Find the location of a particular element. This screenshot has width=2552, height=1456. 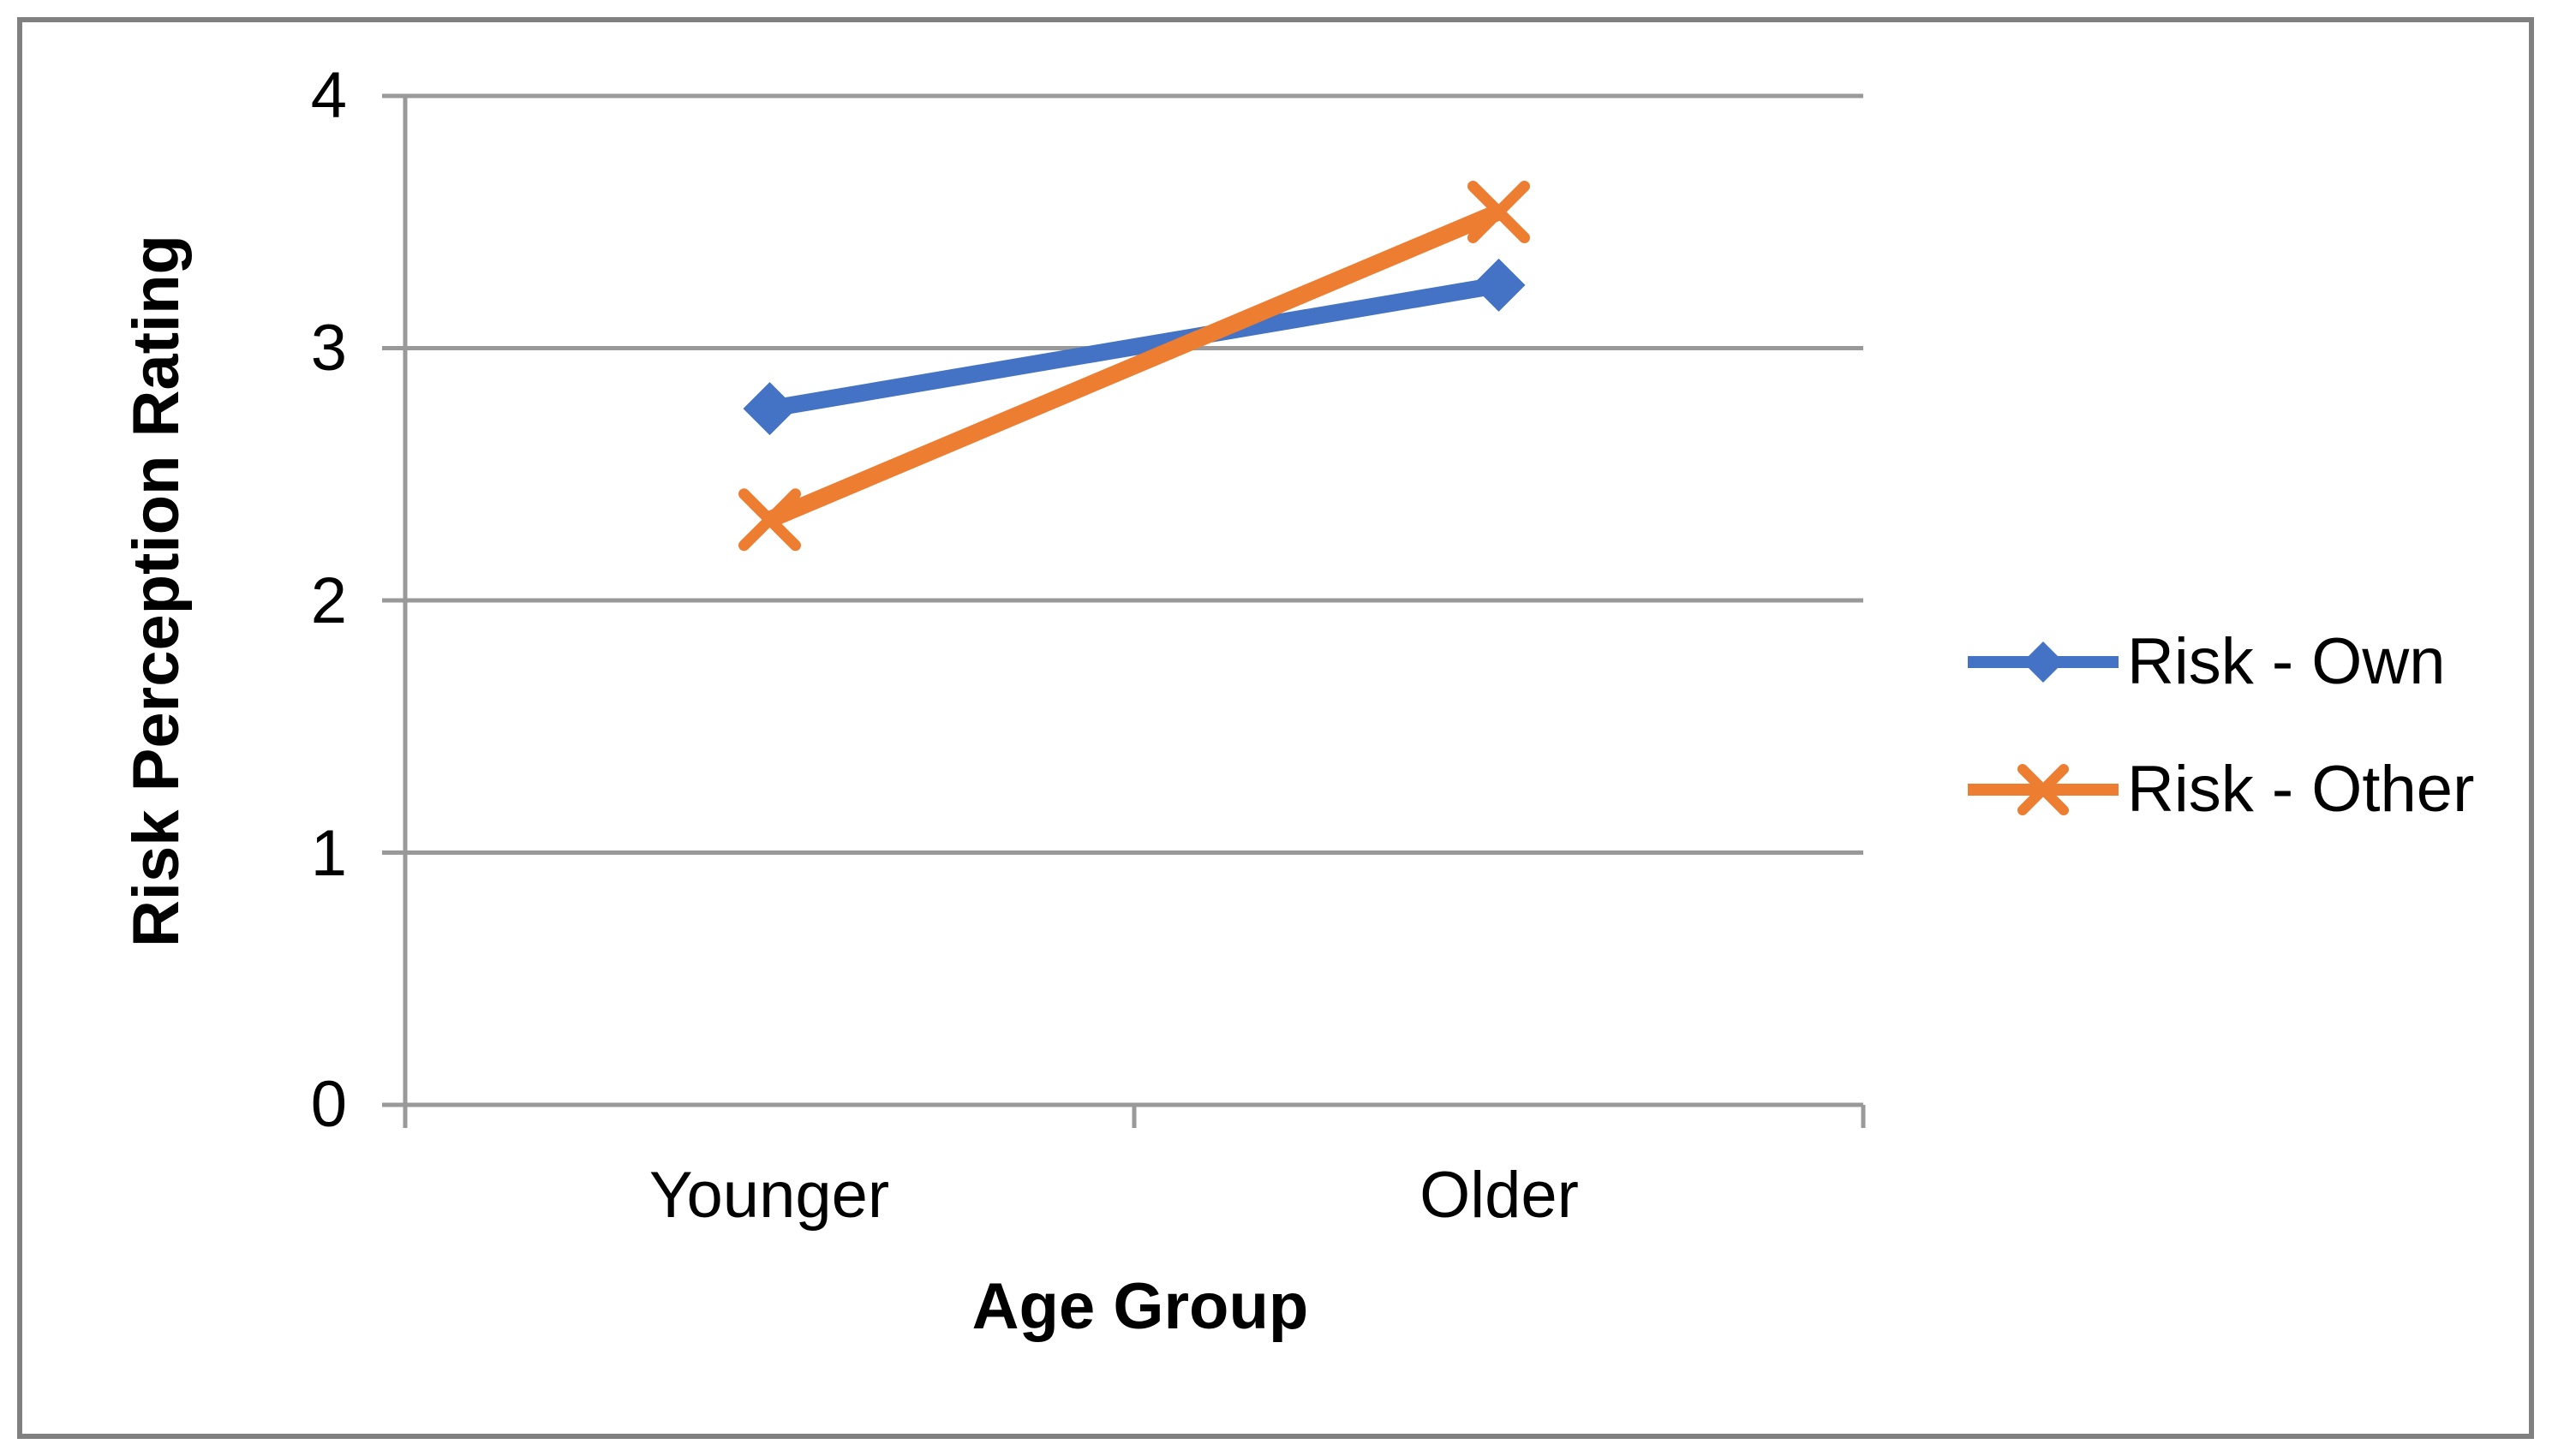

y-tick-label-2: 2 is located at coordinates (328, 600).